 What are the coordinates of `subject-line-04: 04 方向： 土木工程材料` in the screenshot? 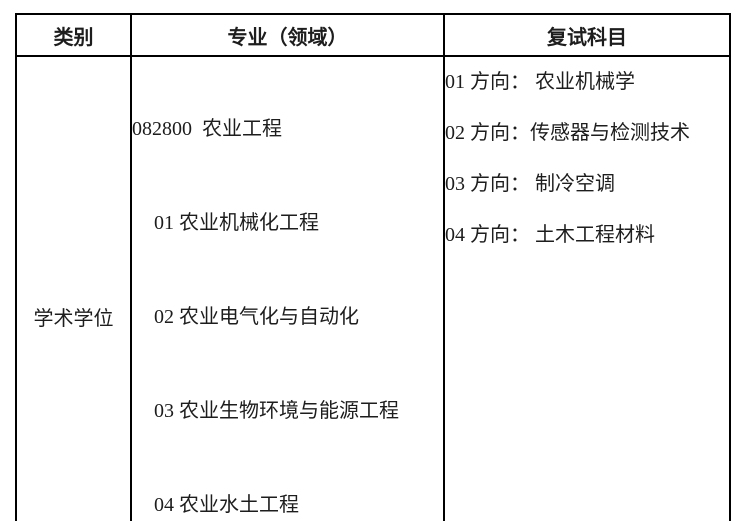 It's located at (550, 235).